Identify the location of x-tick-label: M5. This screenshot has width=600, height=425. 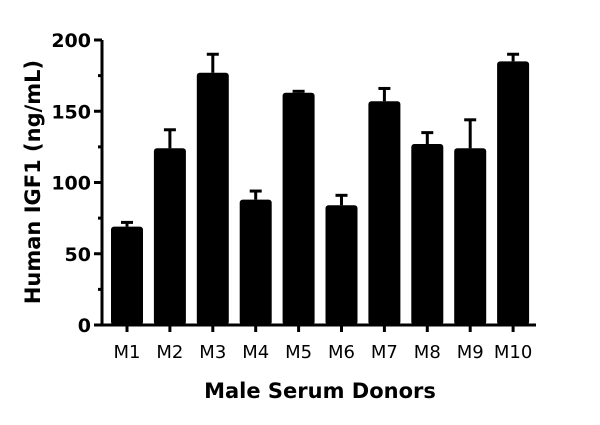
(298, 352).